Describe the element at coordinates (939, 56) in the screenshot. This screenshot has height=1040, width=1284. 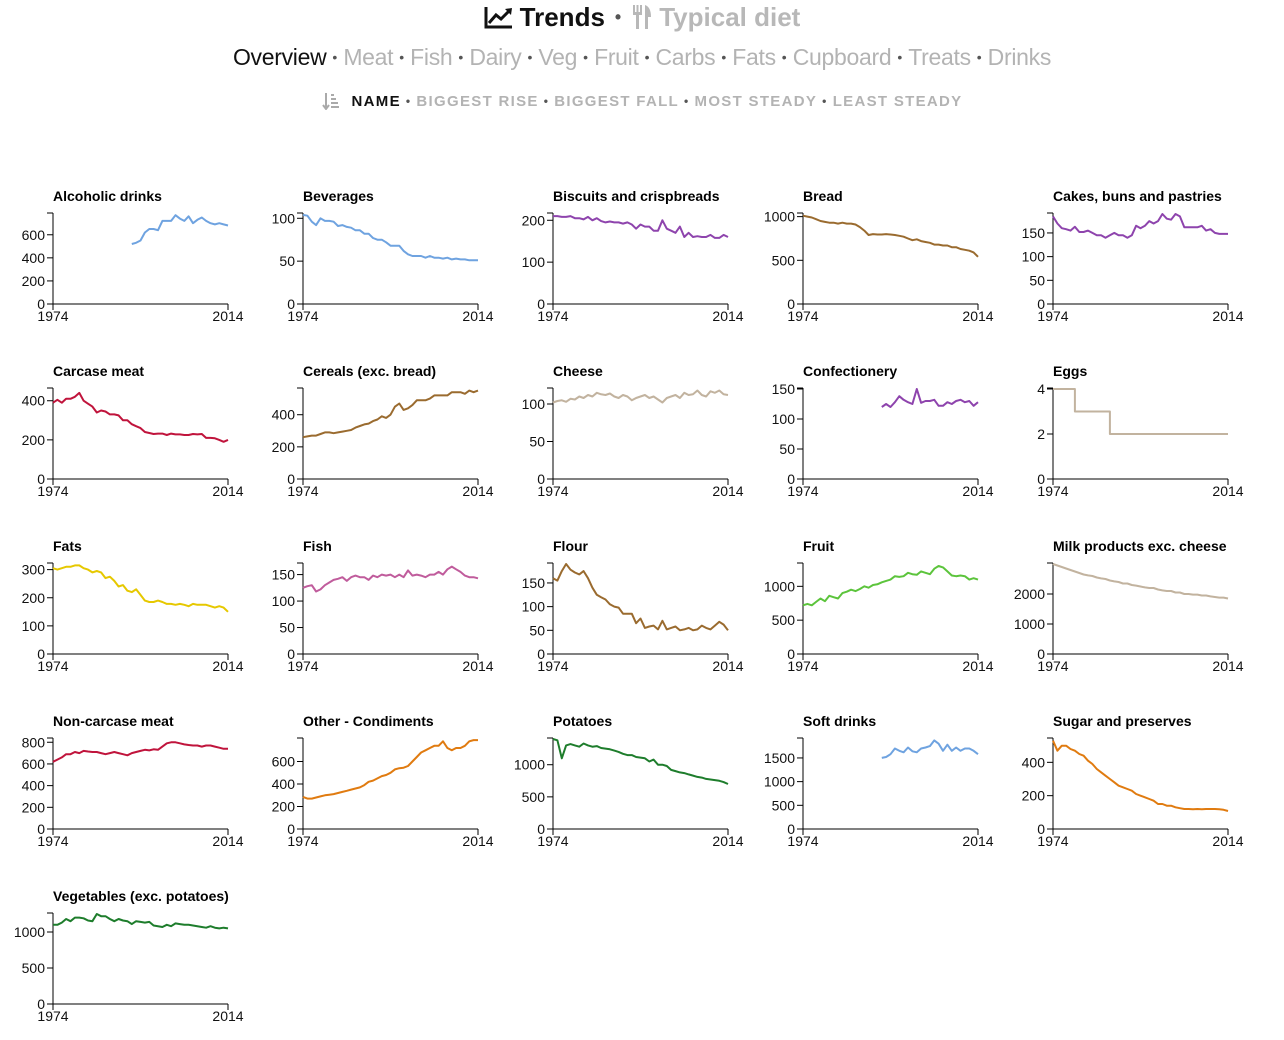
I see `nav-item-treats: Treats` at that location.